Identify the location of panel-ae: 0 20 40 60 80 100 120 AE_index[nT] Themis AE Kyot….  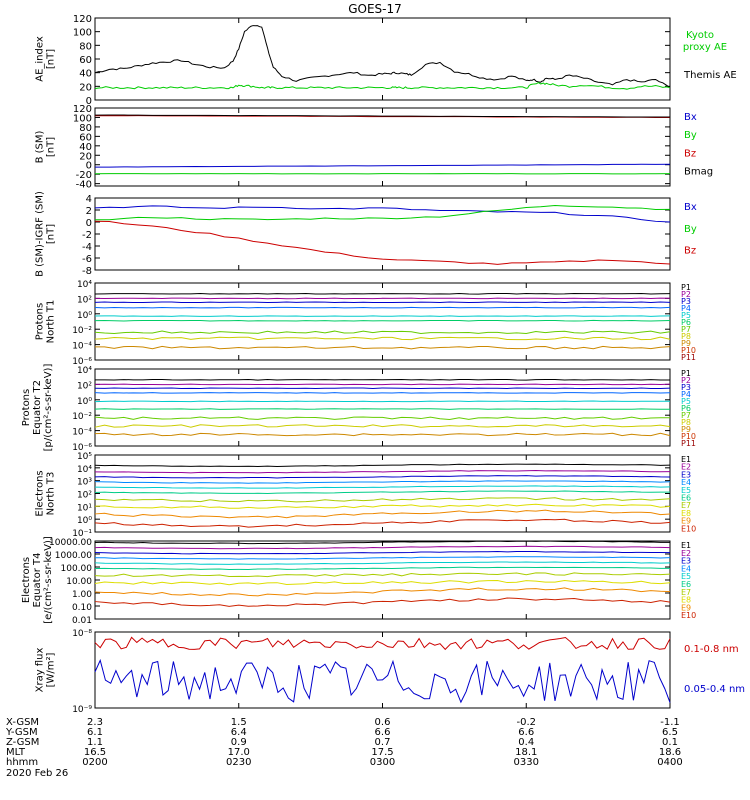
(386, 60).